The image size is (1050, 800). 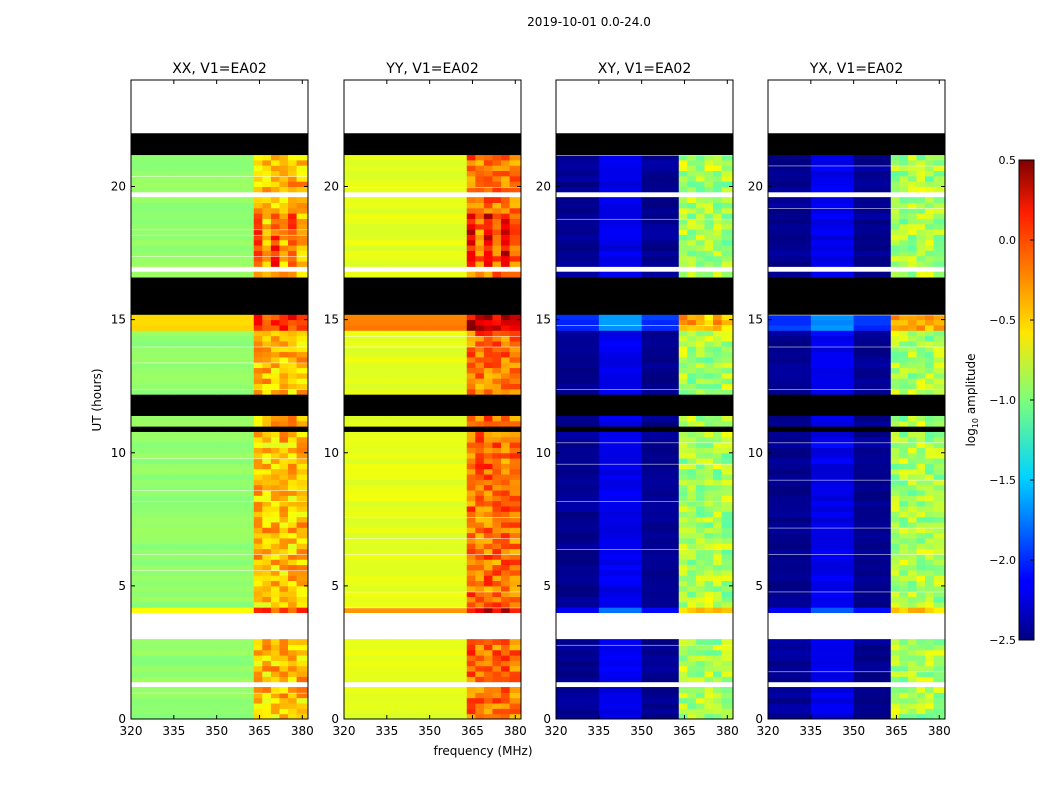 I want to click on panel-heatmap, so click(x=644, y=399).